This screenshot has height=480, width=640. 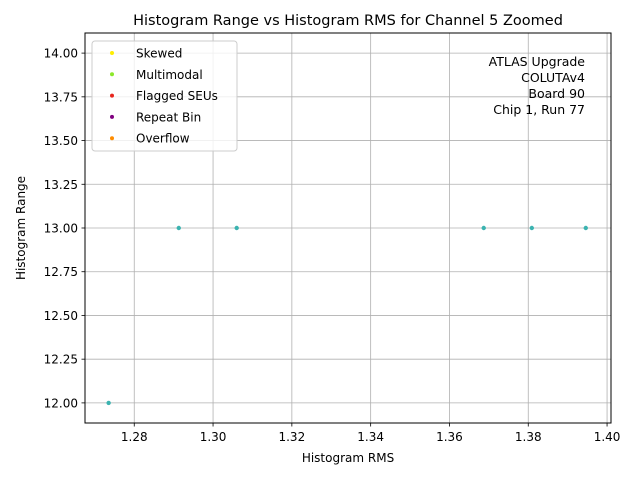 What do you see at coordinates (449, 437) in the screenshot?
I see `x-tick-label: 1.36` at bounding box center [449, 437].